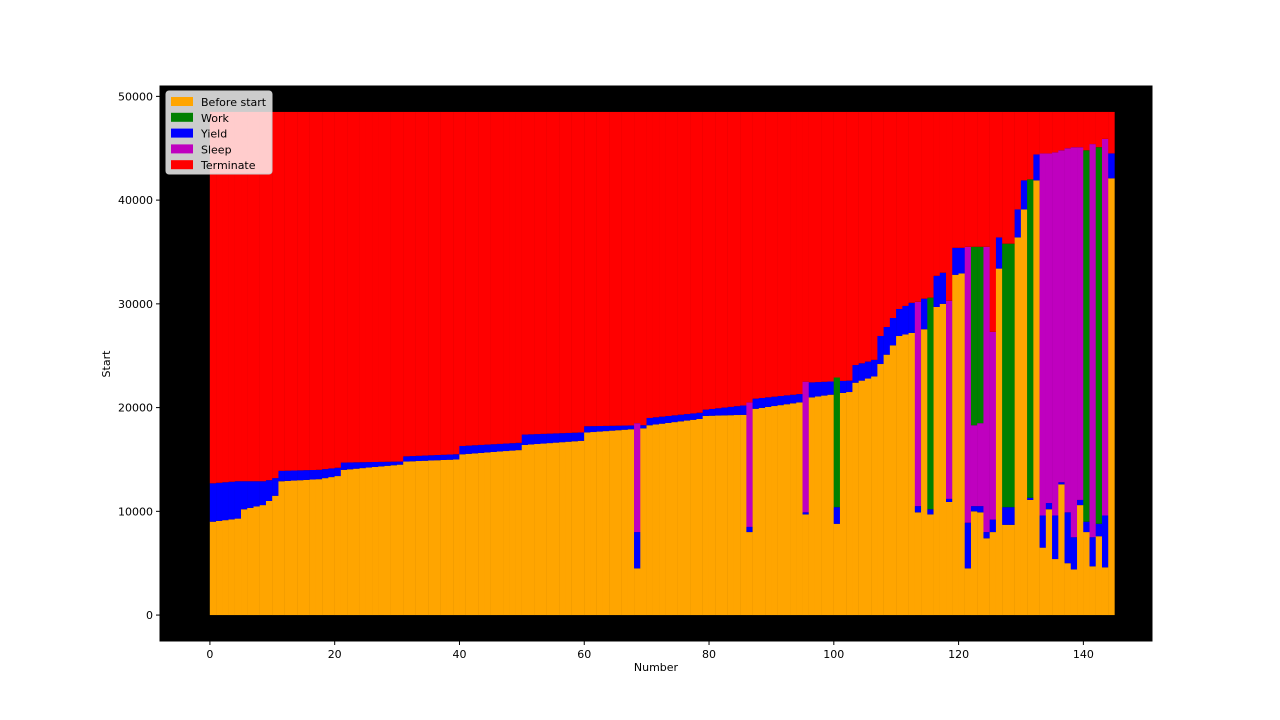  Describe the element at coordinates (216, 149) in the screenshot. I see `legend-label: Sleep` at that location.